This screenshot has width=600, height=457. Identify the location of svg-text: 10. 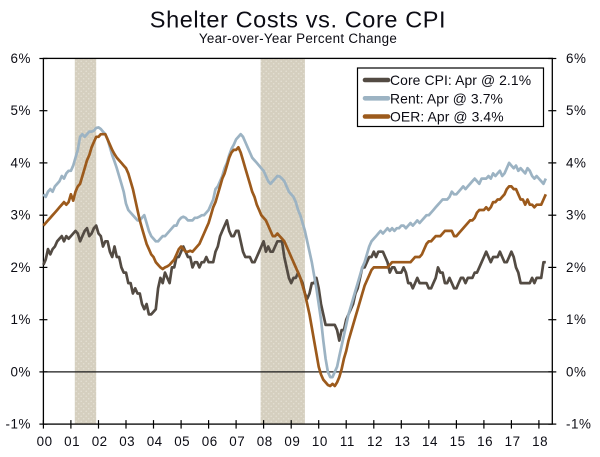
(320, 441).